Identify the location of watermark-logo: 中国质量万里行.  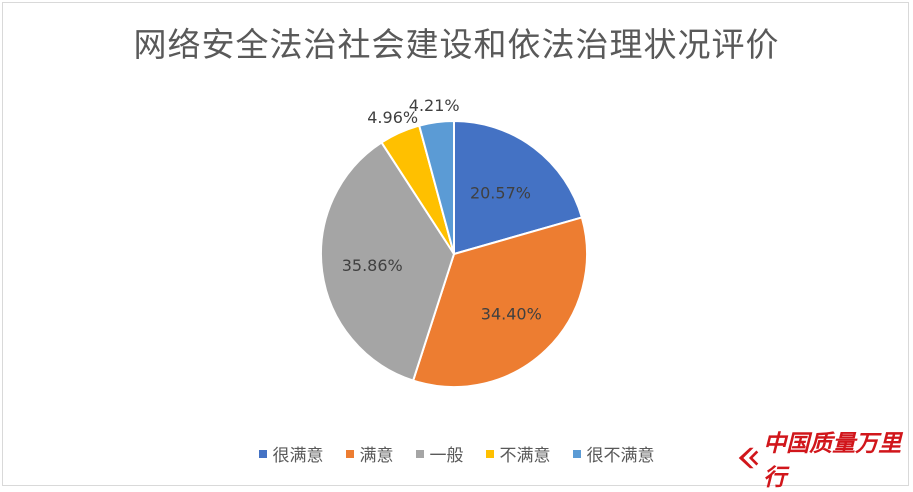
(824, 460).